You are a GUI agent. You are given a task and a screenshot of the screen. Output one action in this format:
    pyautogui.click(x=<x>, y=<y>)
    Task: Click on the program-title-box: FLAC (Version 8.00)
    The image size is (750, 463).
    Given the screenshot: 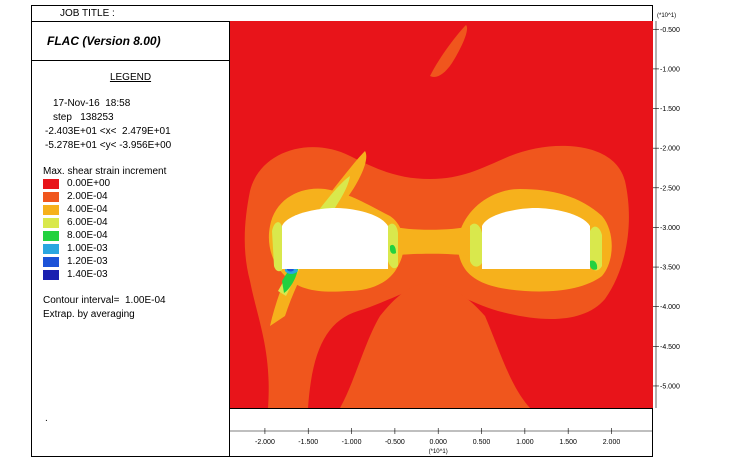 What is the action you would take?
    pyautogui.click(x=130, y=41)
    